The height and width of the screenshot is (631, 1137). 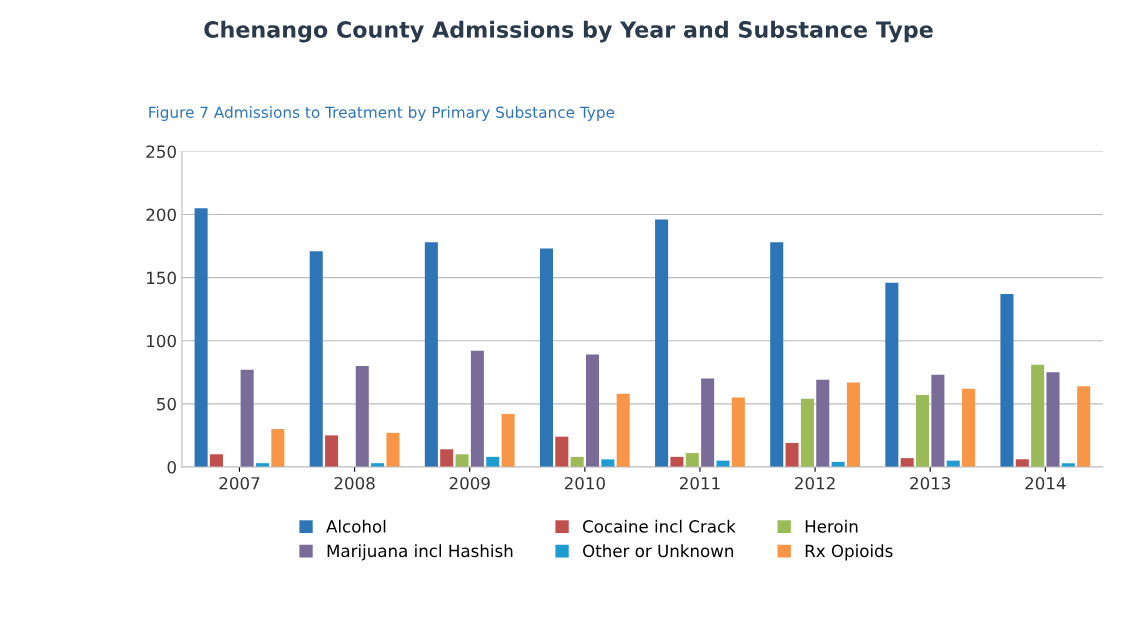 I want to click on x-tick-label: 2011, so click(x=699, y=483).